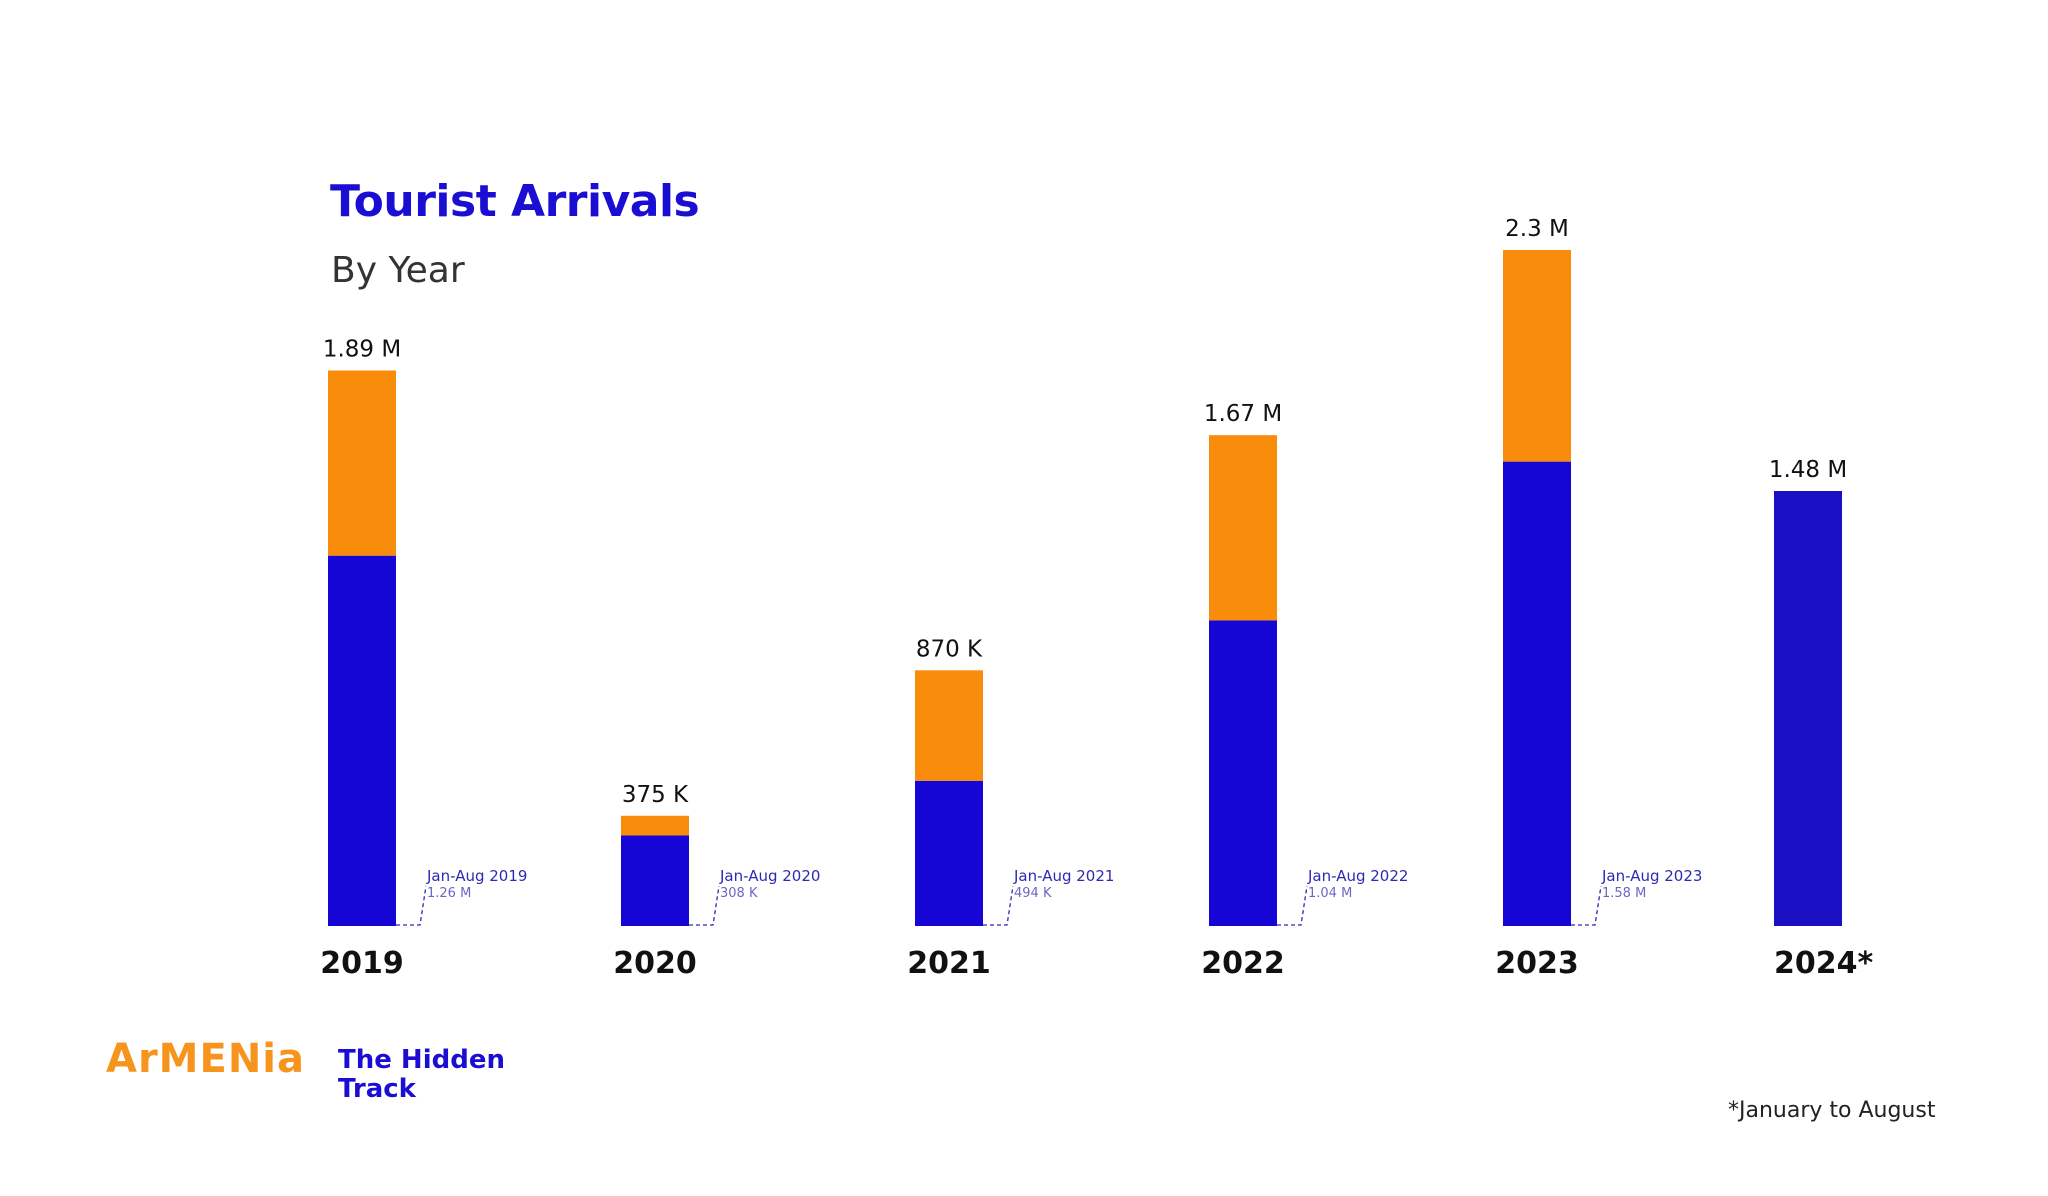  Describe the element at coordinates (655, 795) in the screenshot. I see `bar-total-label: 375 K` at that location.